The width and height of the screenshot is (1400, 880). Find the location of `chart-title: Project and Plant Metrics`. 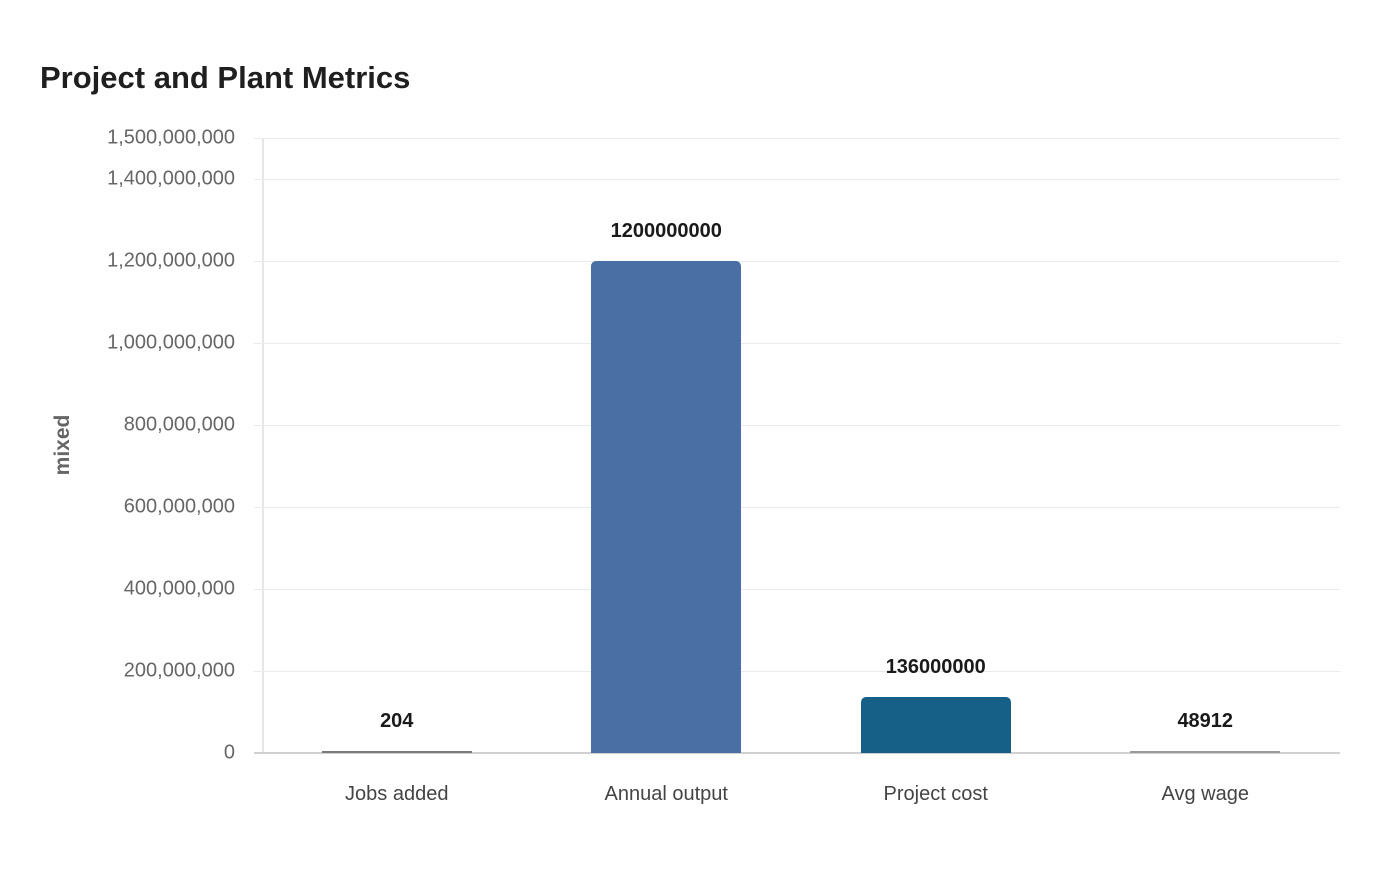

chart-title: Project and Plant Metrics is located at coordinates (225, 77).